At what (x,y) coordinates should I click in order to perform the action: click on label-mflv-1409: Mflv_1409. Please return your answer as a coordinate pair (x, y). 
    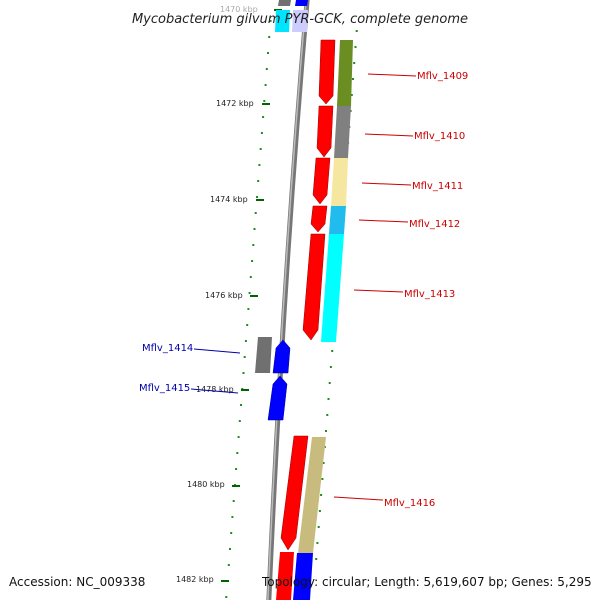
    Looking at the image, I should click on (442, 76).